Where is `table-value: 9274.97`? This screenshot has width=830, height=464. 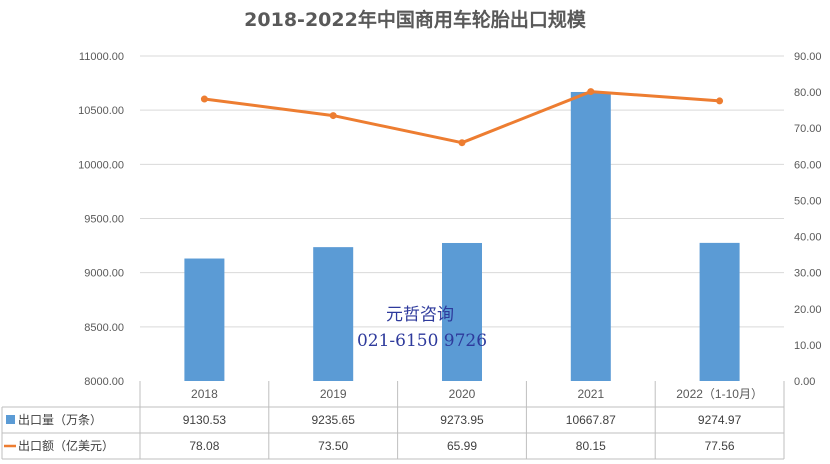
table-value: 9274.97 is located at coordinates (720, 420).